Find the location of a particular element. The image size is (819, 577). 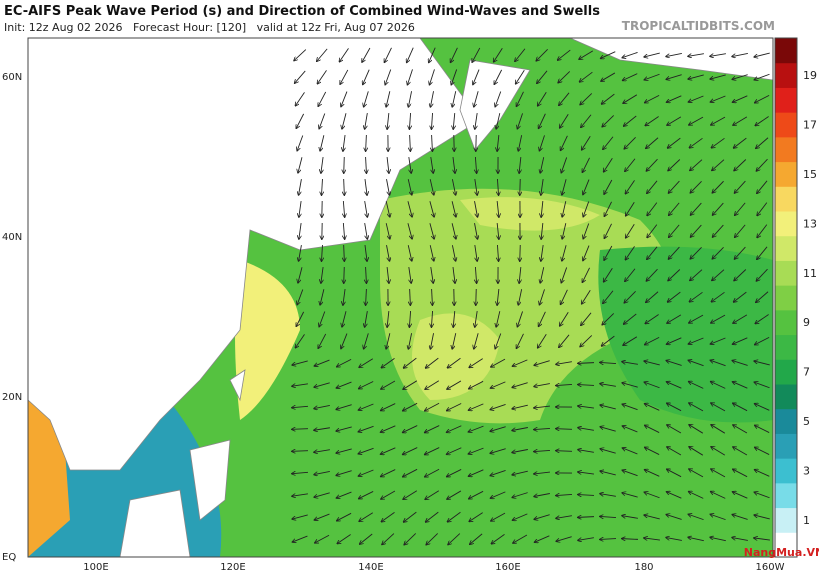

colorbar-label: 1 is located at coordinates (806, 520).